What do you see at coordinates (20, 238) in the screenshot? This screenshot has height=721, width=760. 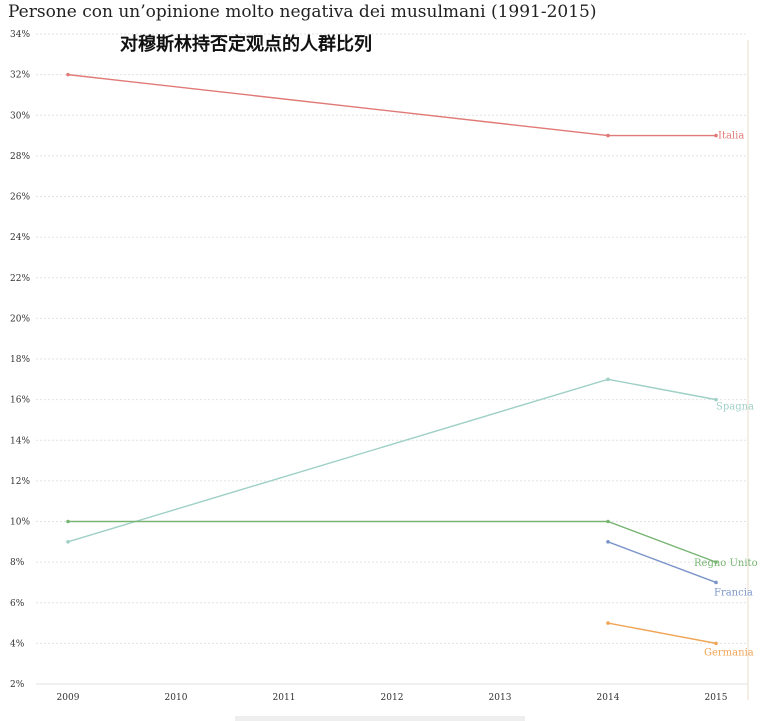 I see `y-tick-label: 24%` at bounding box center [20, 238].